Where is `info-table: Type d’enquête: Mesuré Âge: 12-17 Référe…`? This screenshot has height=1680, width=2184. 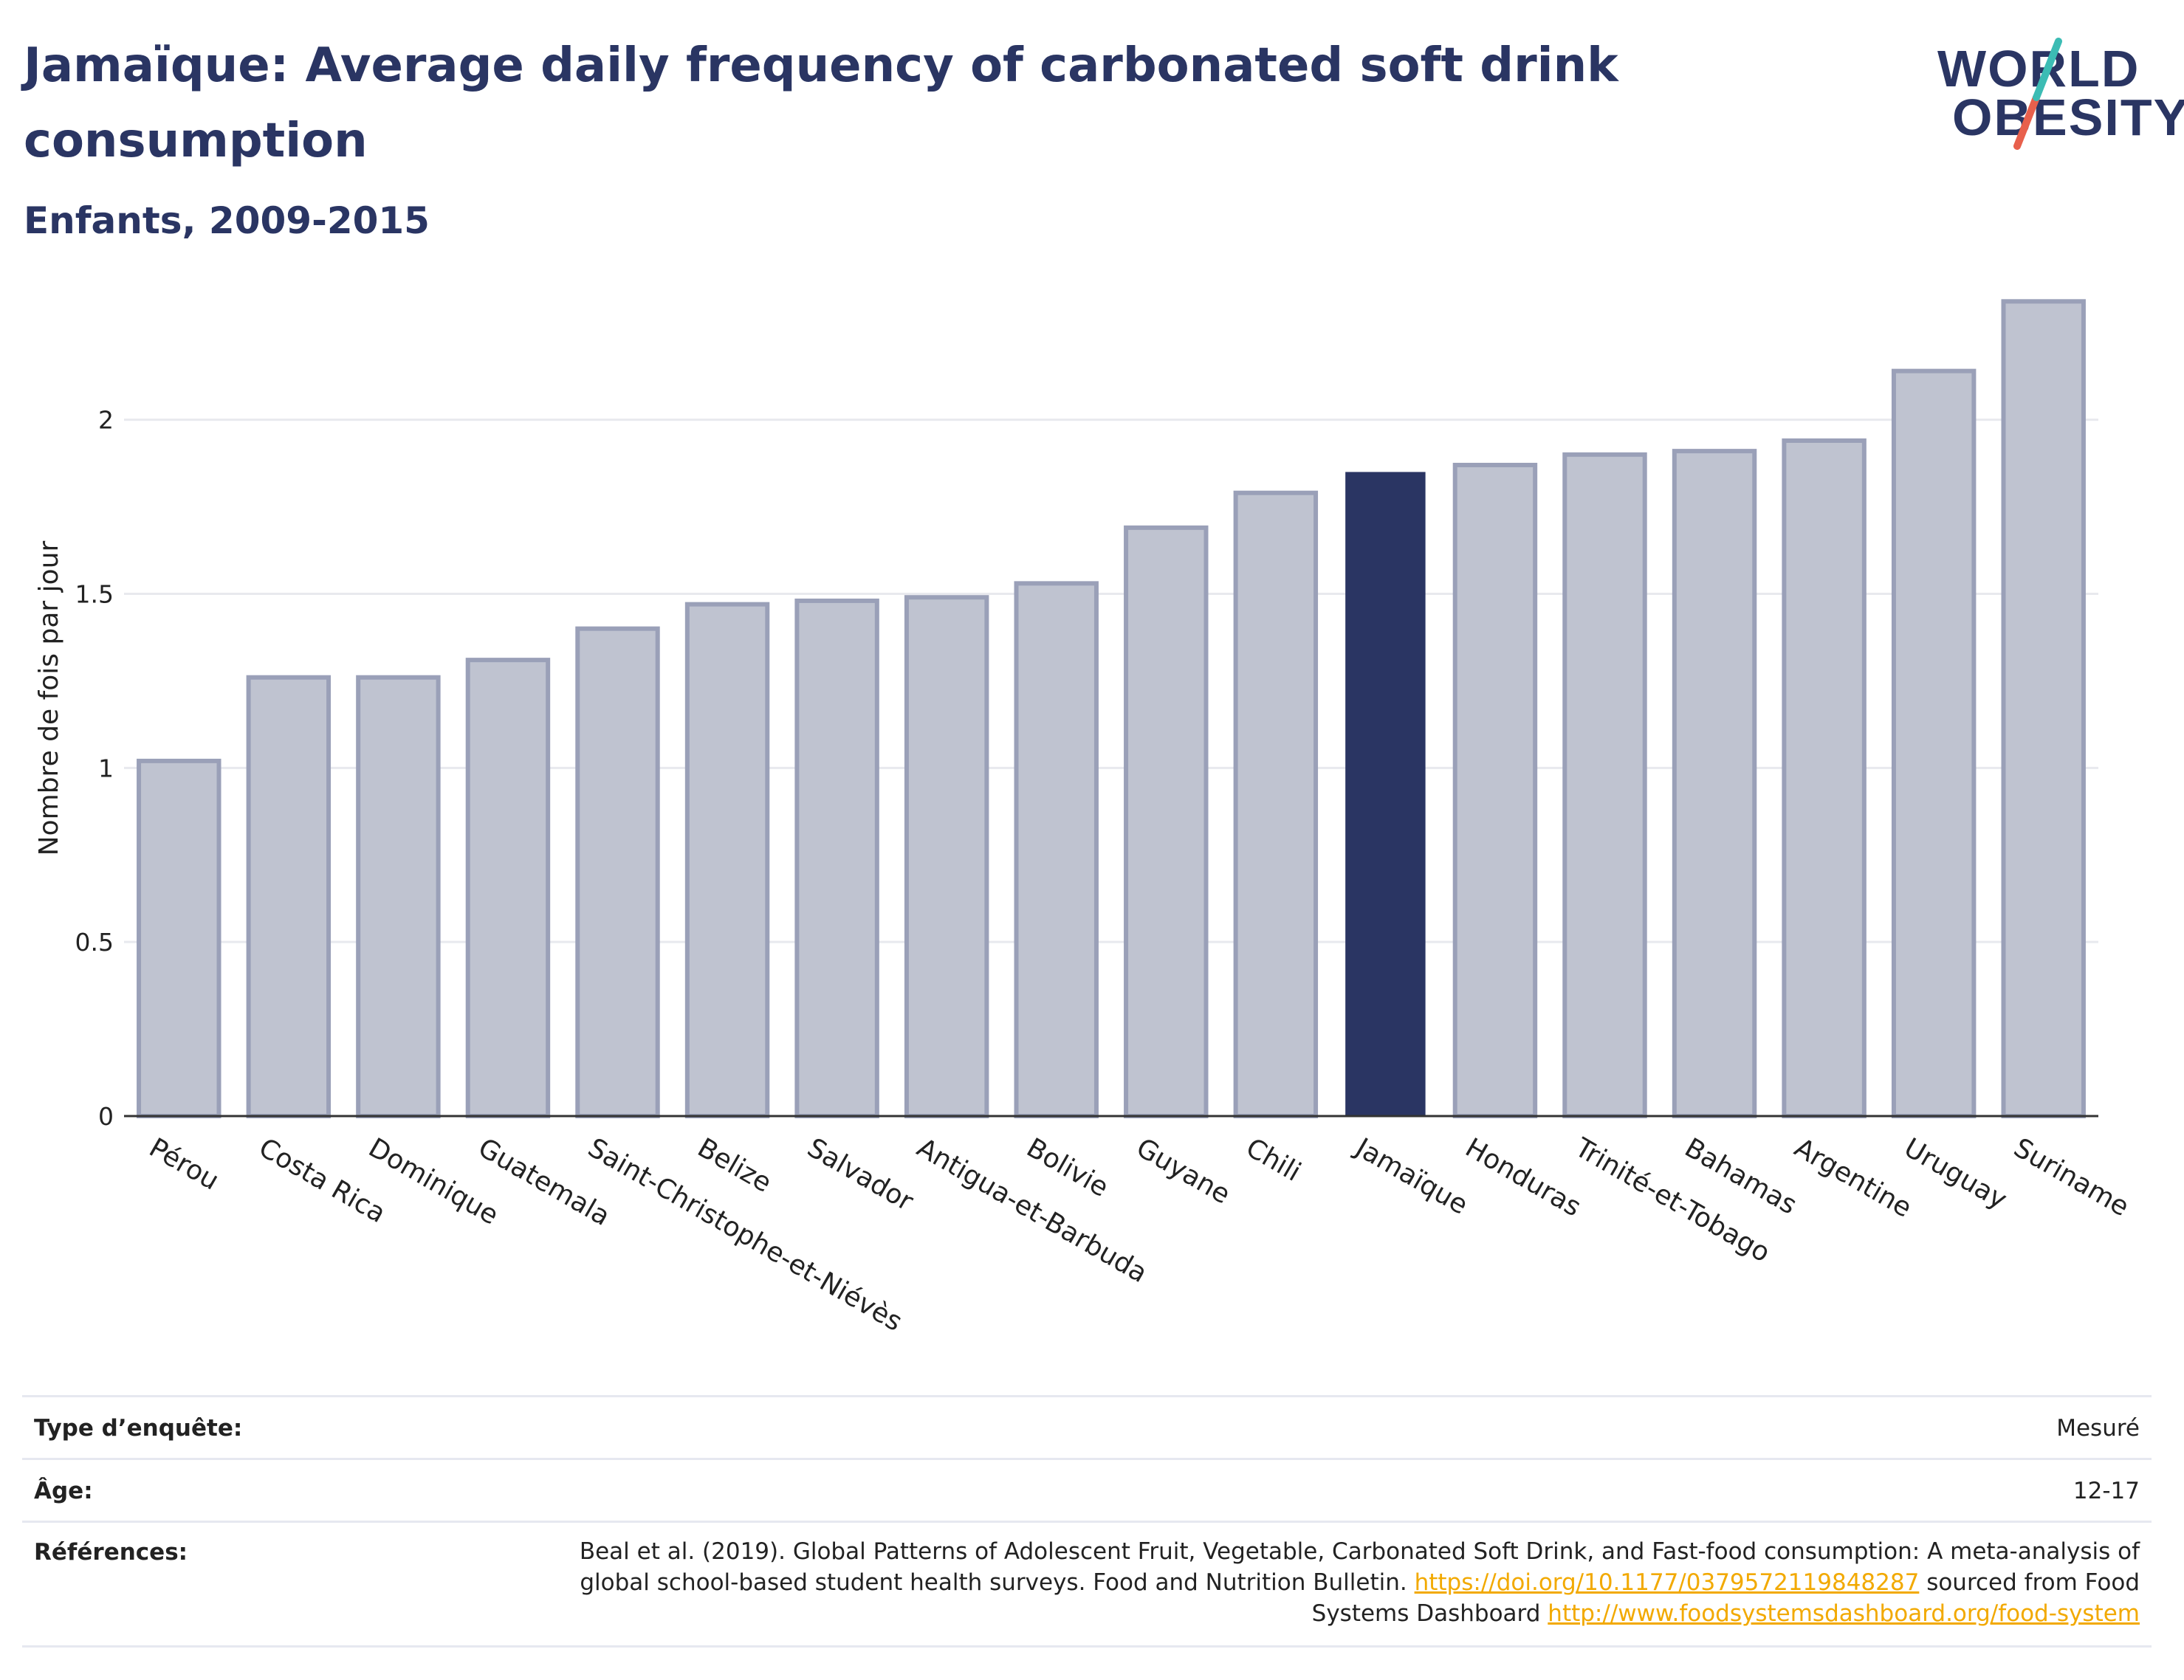 info-table: Type d’enquête: Mesuré Âge: 12-17 Référe… is located at coordinates (1087, 1522).